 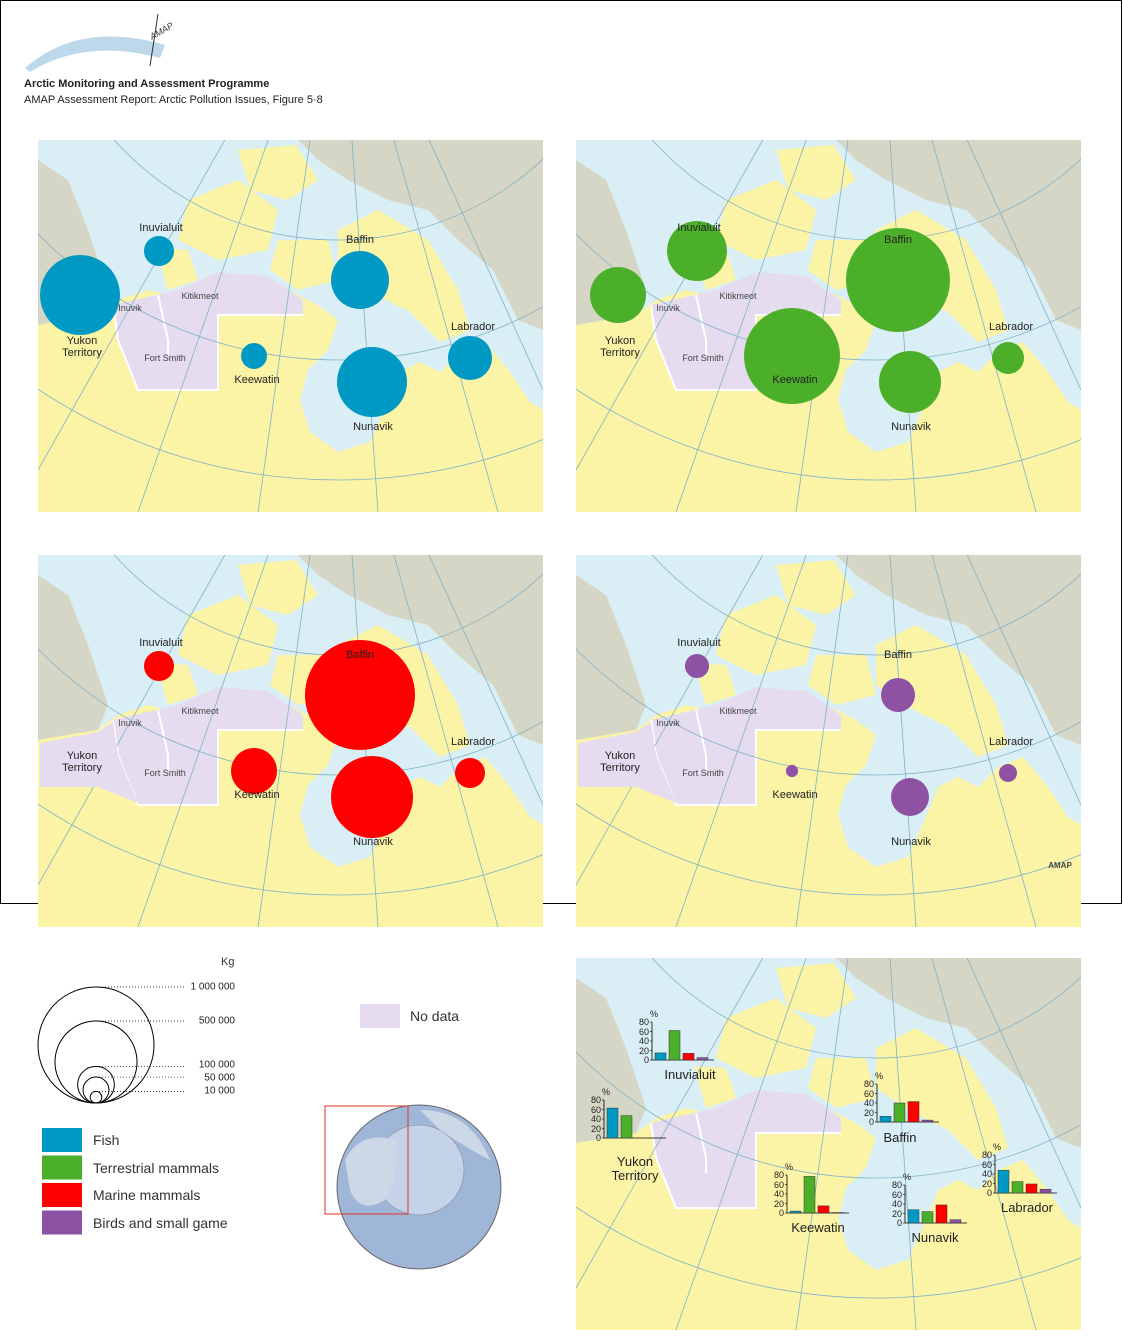 What do you see at coordinates (219, 1078) in the screenshot?
I see `size-legend-label: 50 000` at bounding box center [219, 1078].